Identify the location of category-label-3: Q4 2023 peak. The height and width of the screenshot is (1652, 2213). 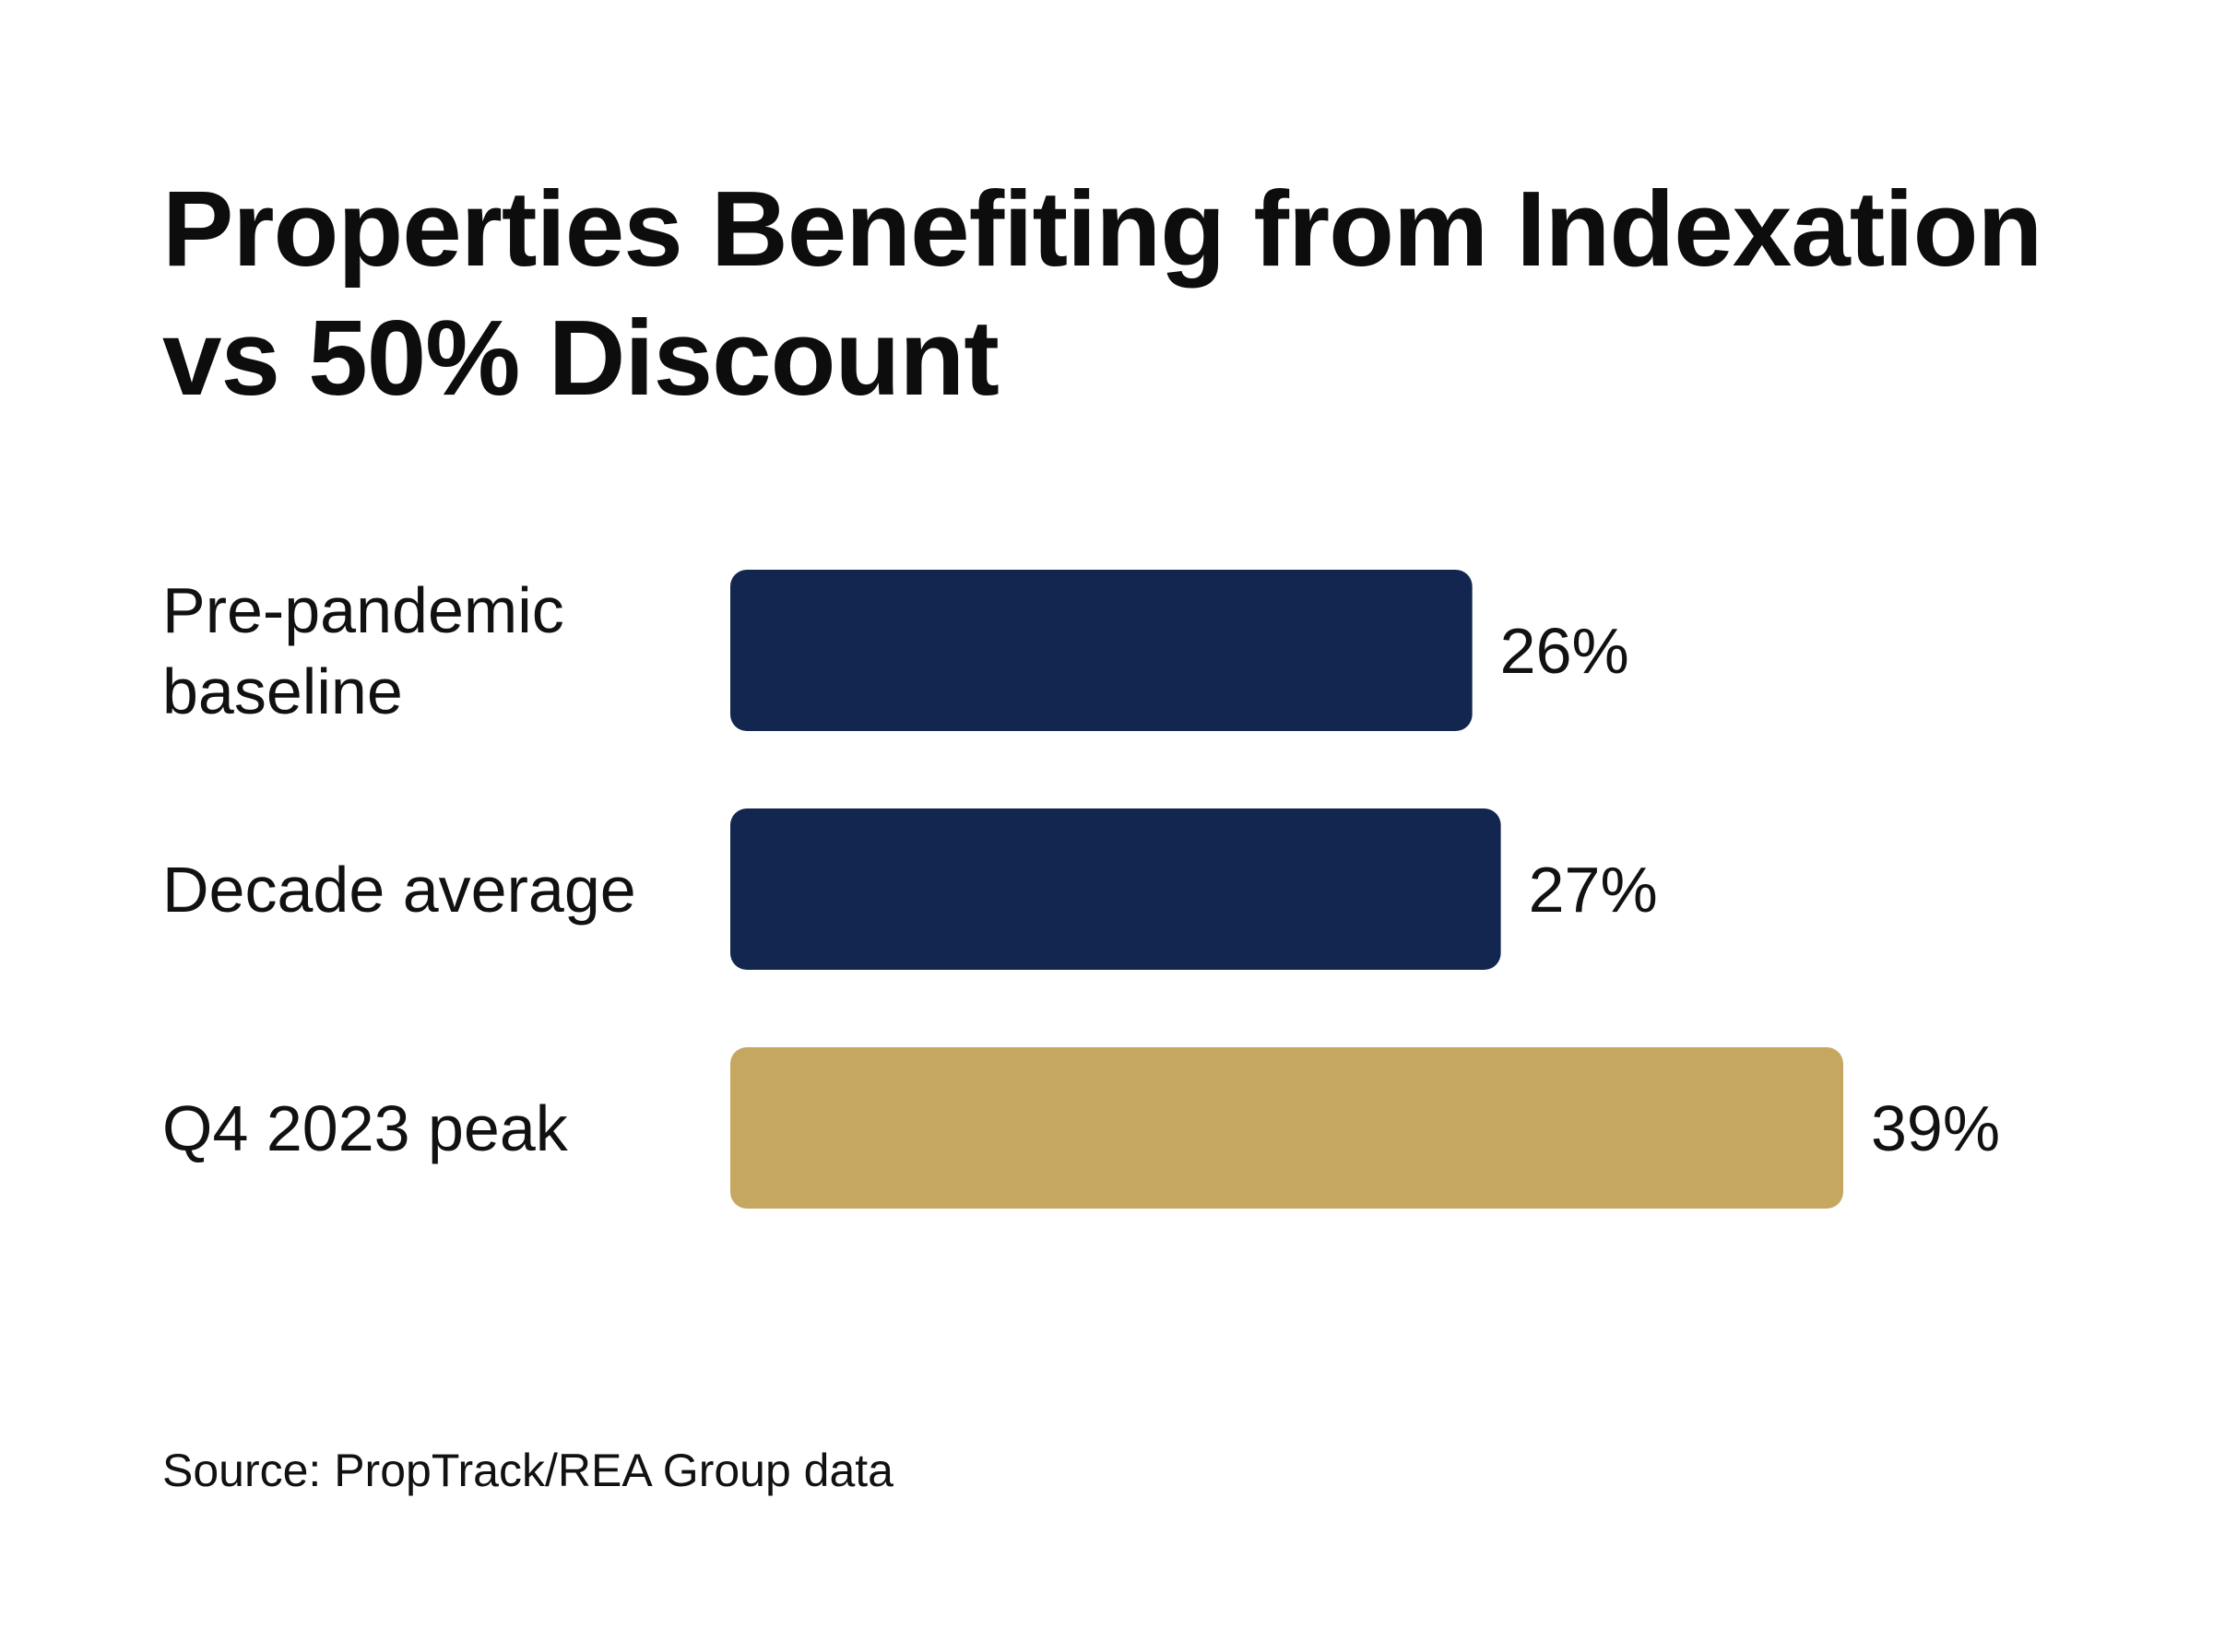
(365, 1128).